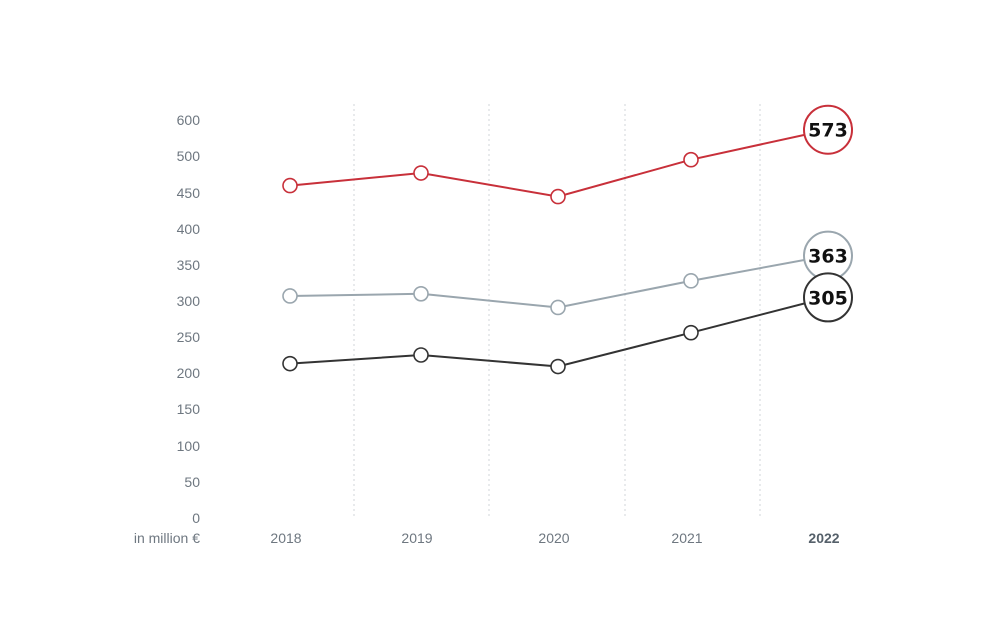 The width and height of the screenshot is (1000, 625). Describe the element at coordinates (196, 518) in the screenshot. I see `y-tick-label: 0` at that location.